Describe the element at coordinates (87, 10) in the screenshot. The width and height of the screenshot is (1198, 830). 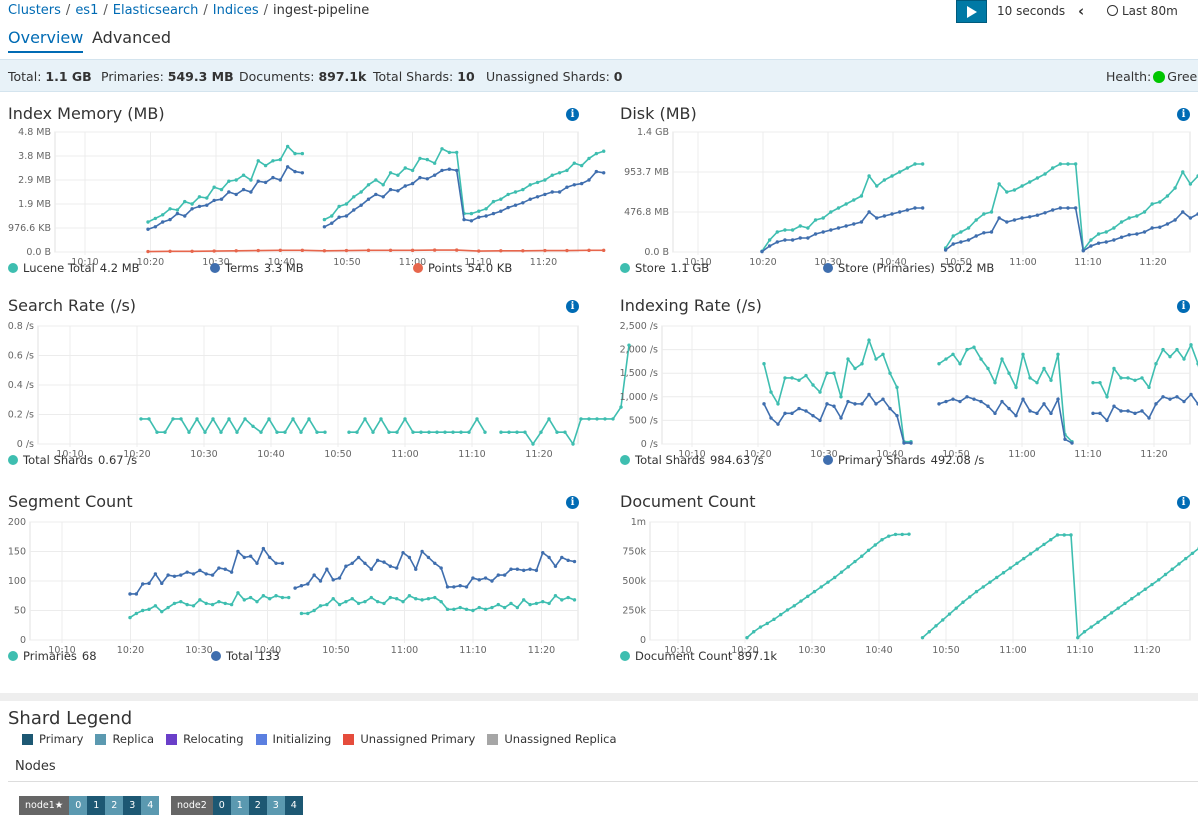
I see `breadcrumb-es1: es1` at that location.